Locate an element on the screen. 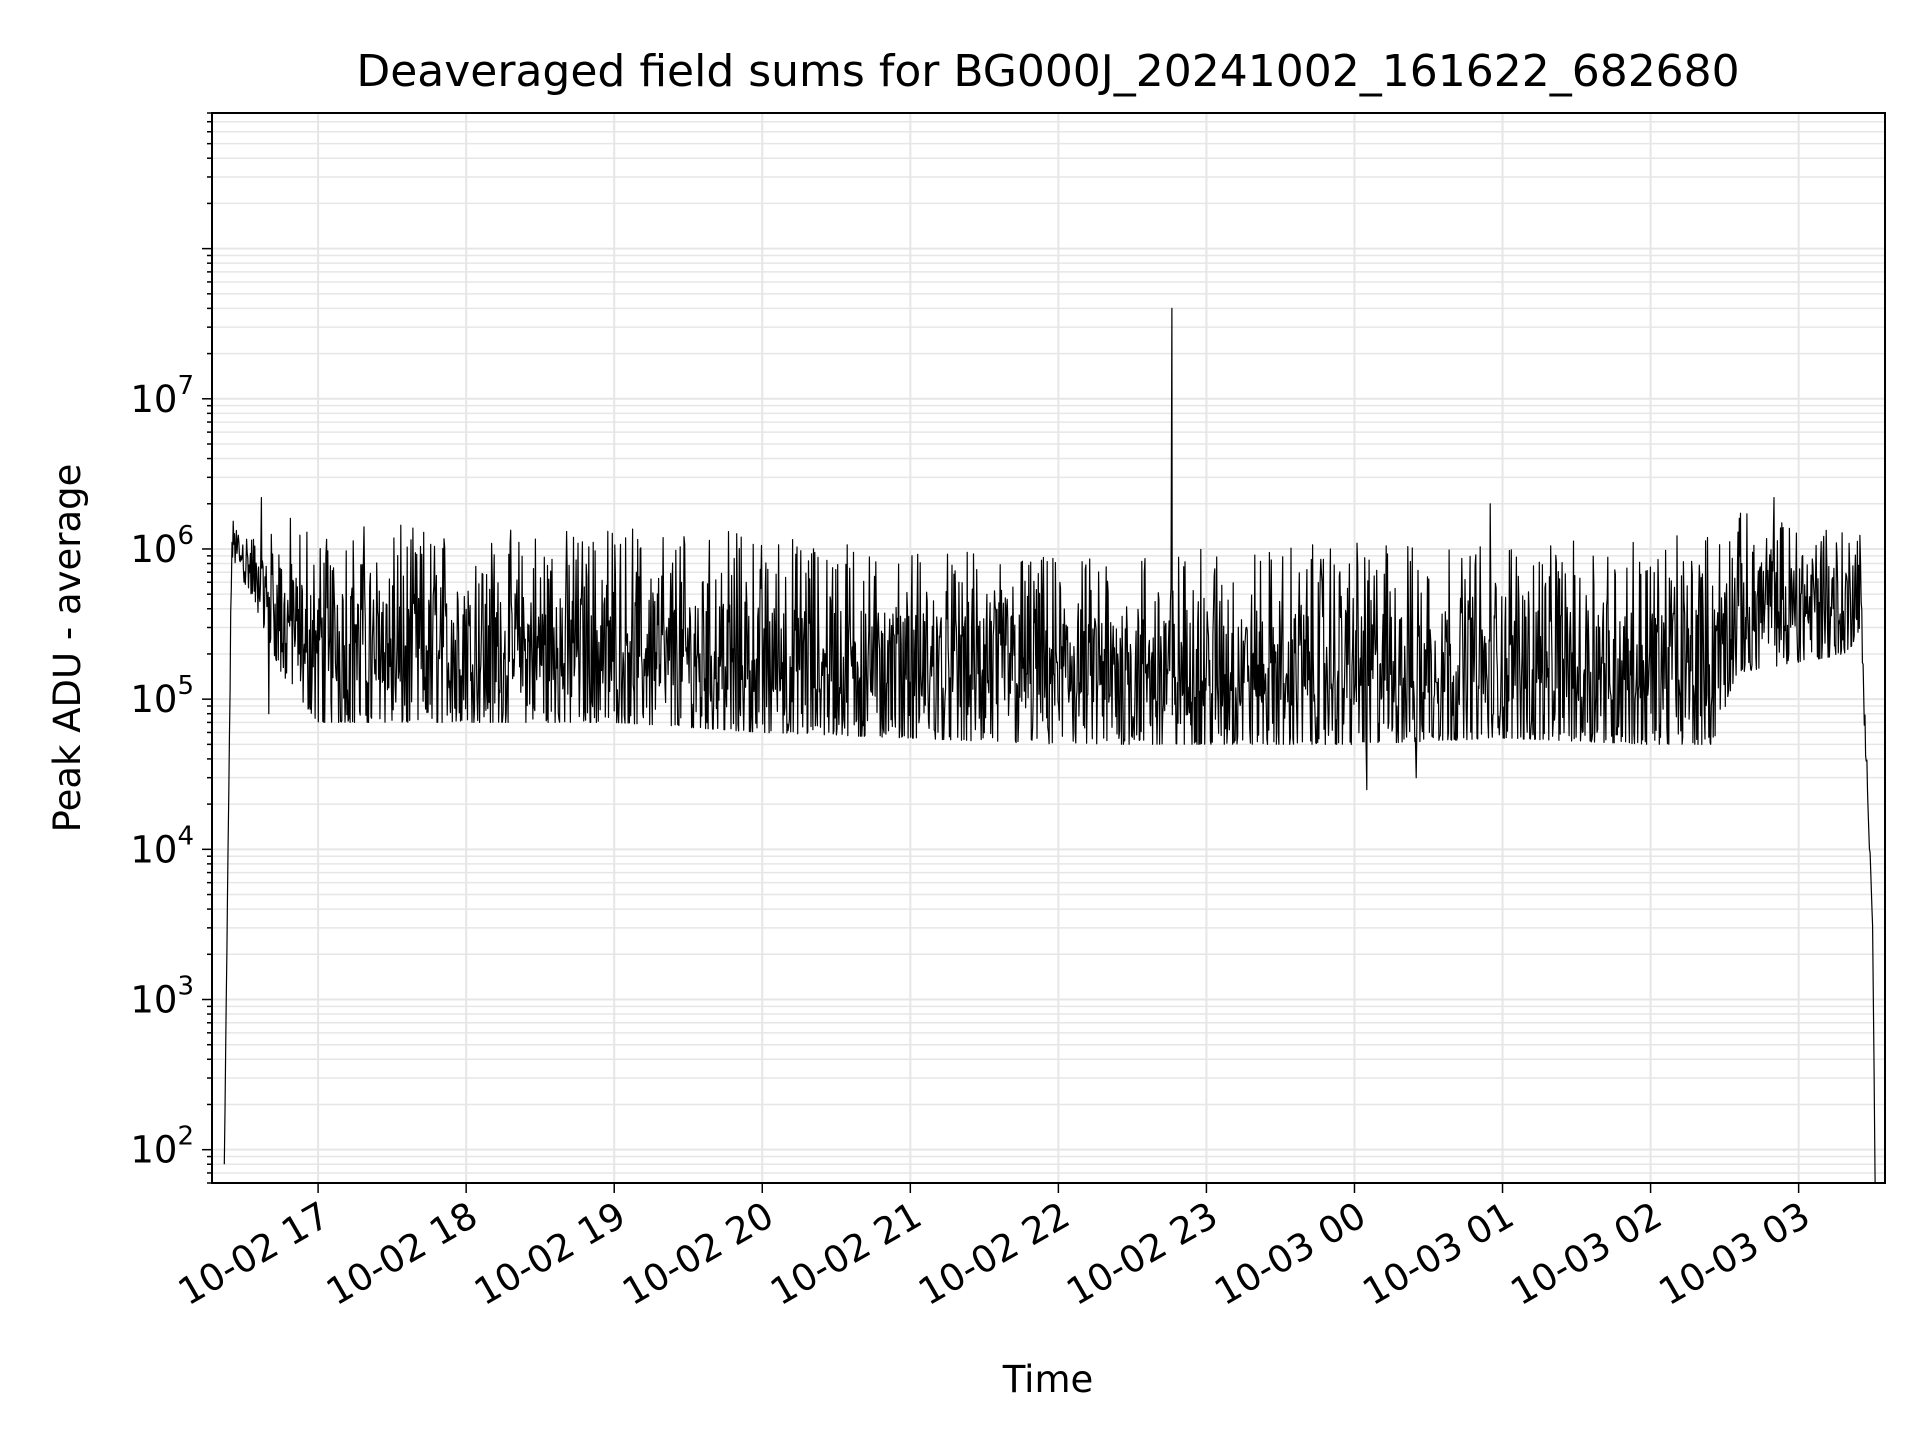  y-tick-label: 10⁶ is located at coordinates (162, 546).